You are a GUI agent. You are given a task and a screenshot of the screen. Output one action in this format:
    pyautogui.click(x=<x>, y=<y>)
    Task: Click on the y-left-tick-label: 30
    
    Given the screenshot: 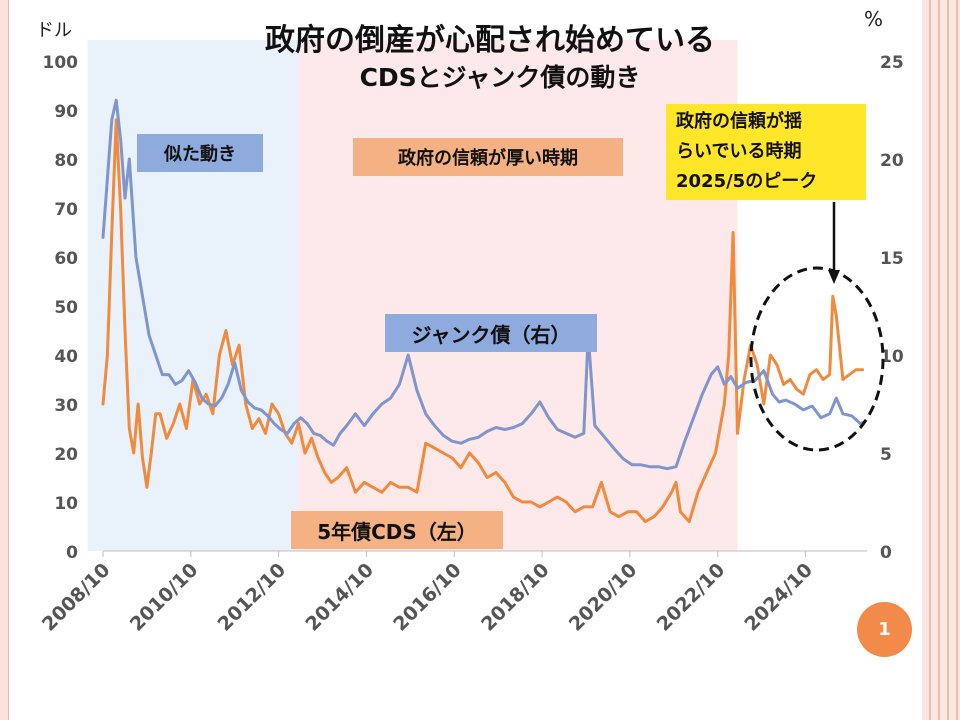 What is the action you would take?
    pyautogui.click(x=66, y=406)
    